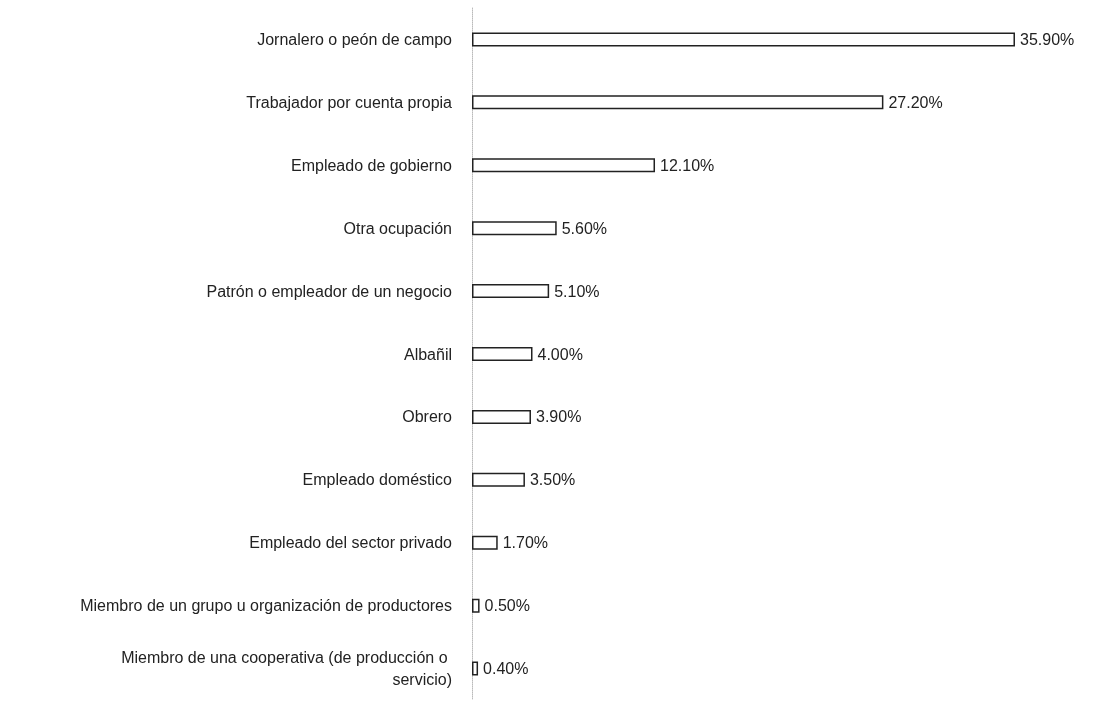  What do you see at coordinates (266, 606) in the screenshot?
I see `y-tick-label: Miembro de un grupo u organización de productores` at bounding box center [266, 606].